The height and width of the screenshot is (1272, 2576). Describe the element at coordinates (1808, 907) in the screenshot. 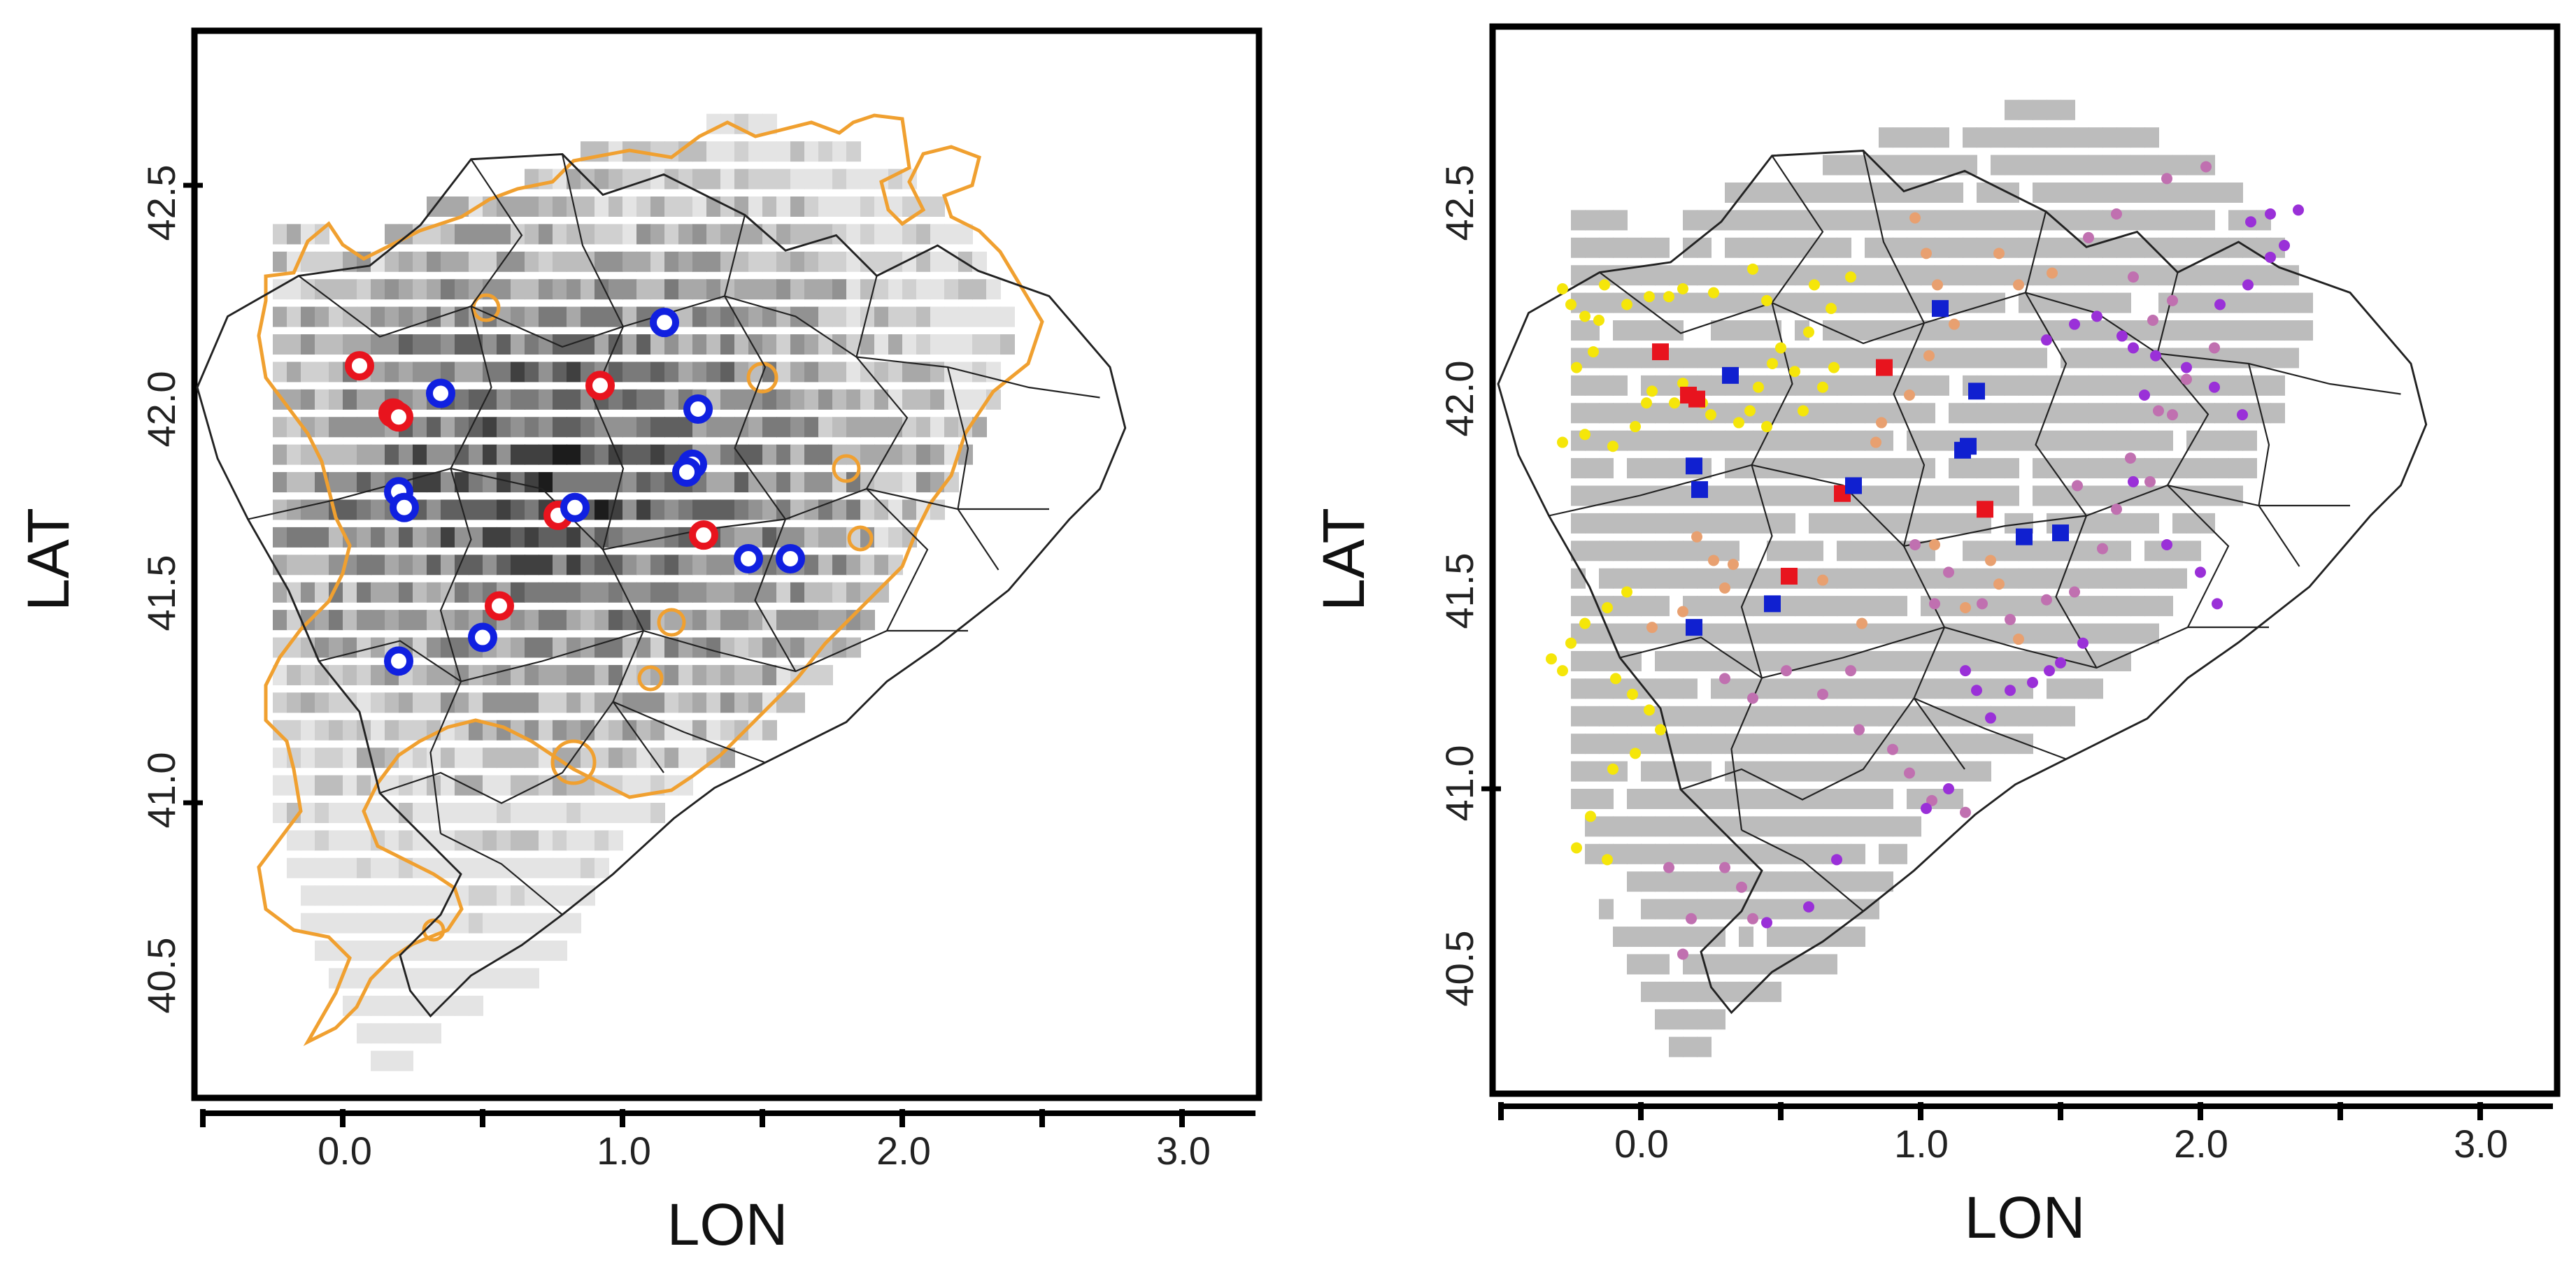

I see `purple-dot` at that location.